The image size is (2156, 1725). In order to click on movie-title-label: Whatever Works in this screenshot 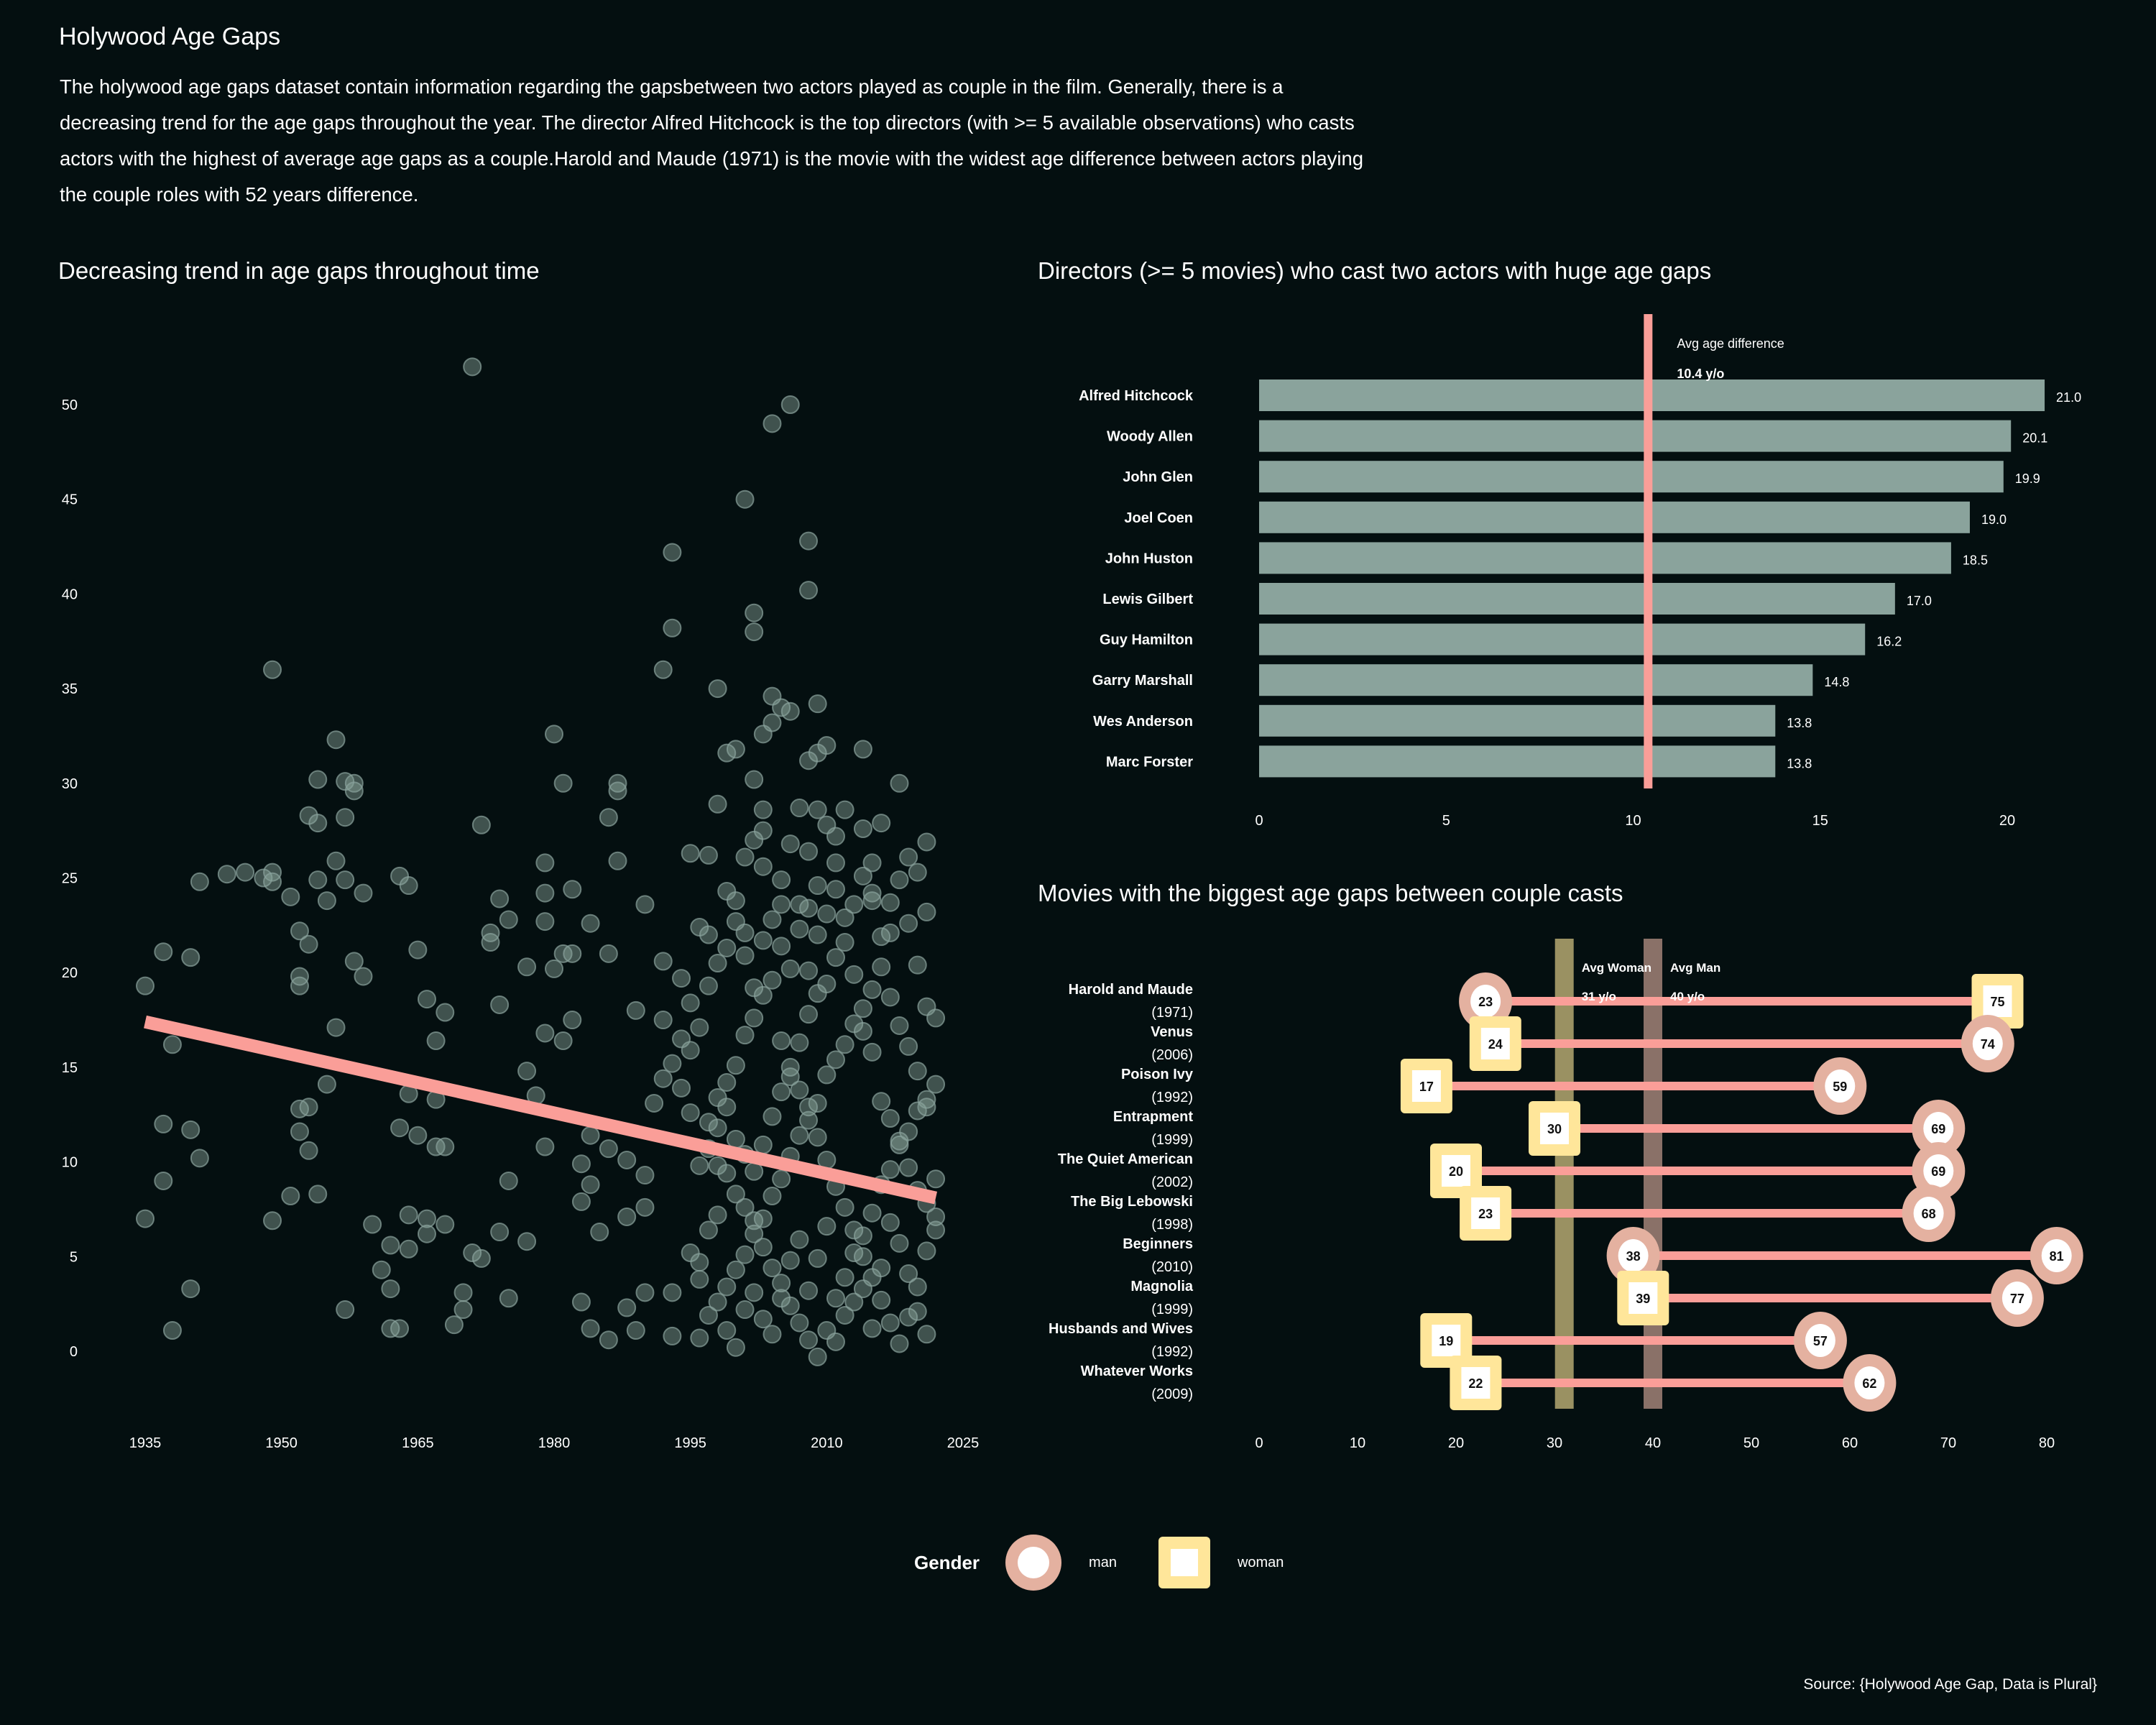, I will do `click(1137, 1371)`.